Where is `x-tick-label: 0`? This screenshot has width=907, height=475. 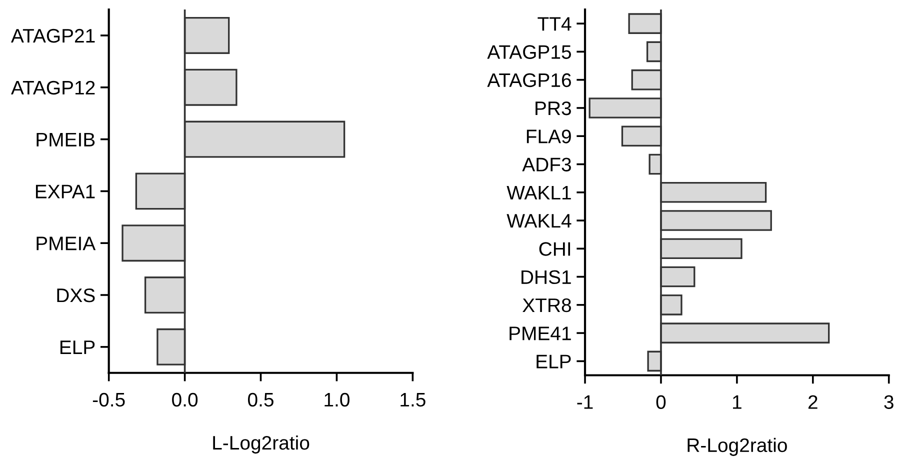 x-tick-label: 0 is located at coordinates (661, 402).